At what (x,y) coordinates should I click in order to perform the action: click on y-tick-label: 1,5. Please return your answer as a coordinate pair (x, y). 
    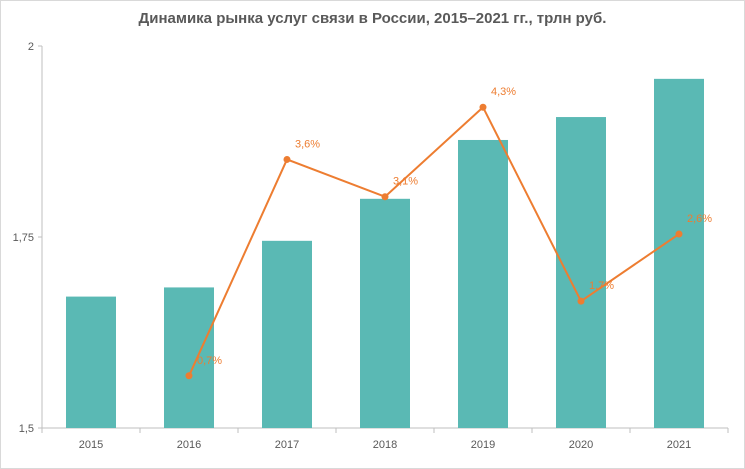
    Looking at the image, I should click on (26, 429).